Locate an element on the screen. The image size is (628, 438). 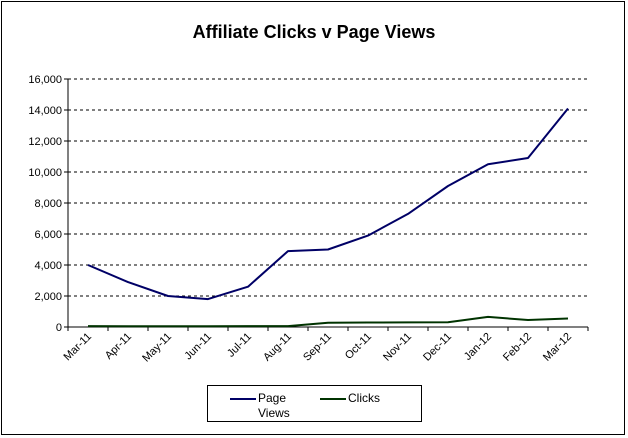
legend-label-page-views: Page Views is located at coordinates (274, 405).